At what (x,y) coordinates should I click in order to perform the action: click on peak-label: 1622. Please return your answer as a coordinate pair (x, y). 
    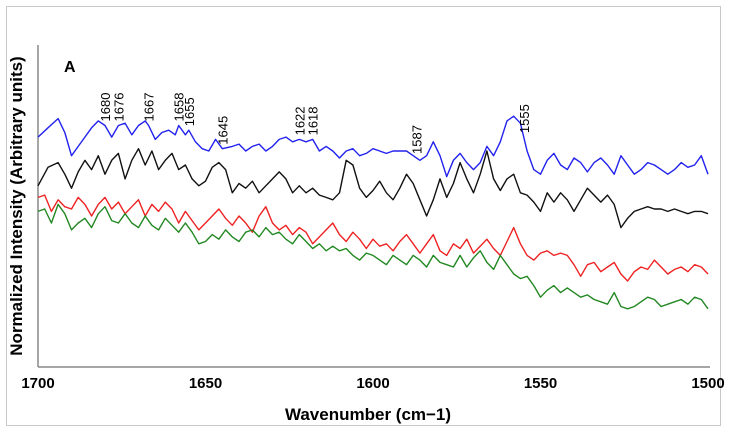
    Looking at the image, I should click on (299, 120).